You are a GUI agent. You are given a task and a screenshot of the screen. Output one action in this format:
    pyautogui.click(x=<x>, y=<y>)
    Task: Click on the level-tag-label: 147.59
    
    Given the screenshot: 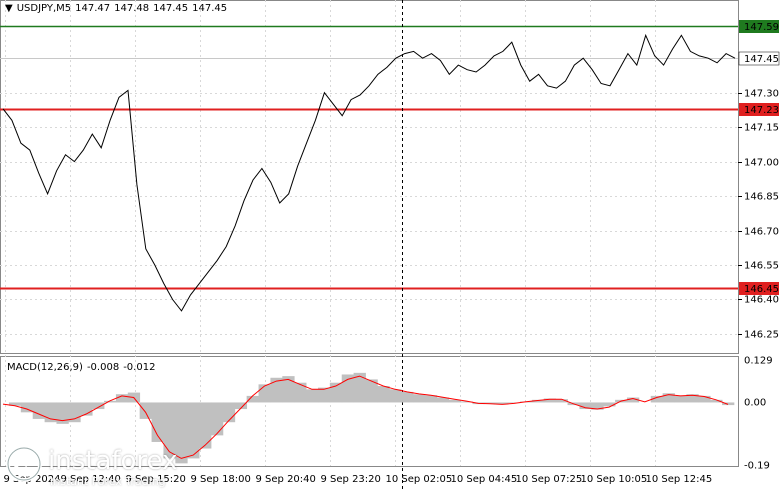 What is the action you would take?
    pyautogui.click(x=761, y=27)
    